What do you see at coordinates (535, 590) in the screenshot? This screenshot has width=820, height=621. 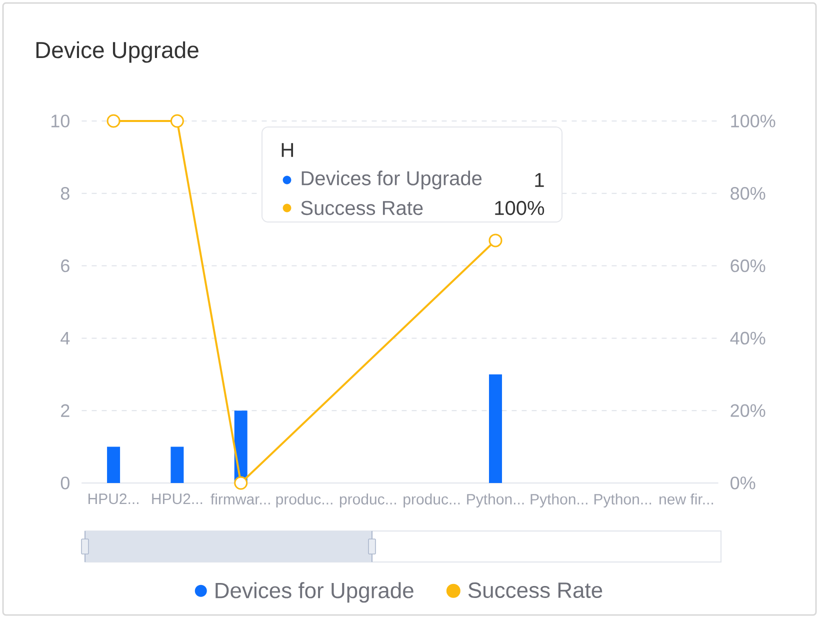 I see `legend-label: Success Rate` at bounding box center [535, 590].